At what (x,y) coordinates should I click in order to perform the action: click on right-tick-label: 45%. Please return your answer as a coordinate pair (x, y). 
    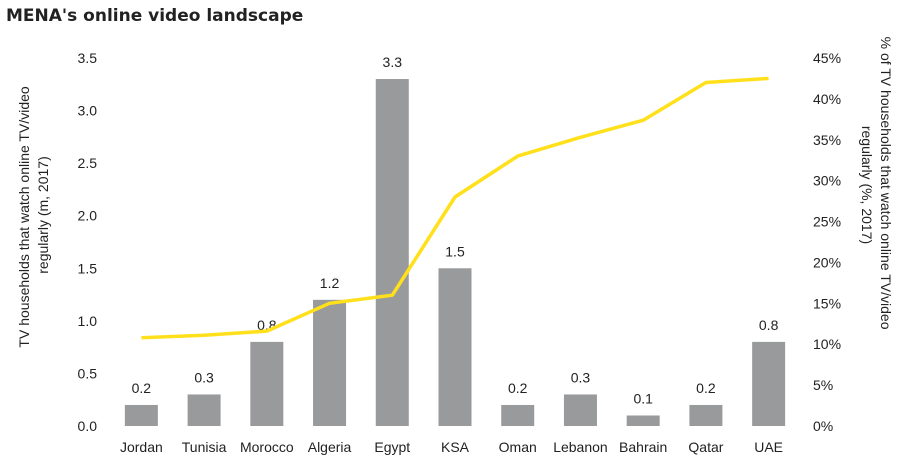
    Looking at the image, I should click on (827, 58).